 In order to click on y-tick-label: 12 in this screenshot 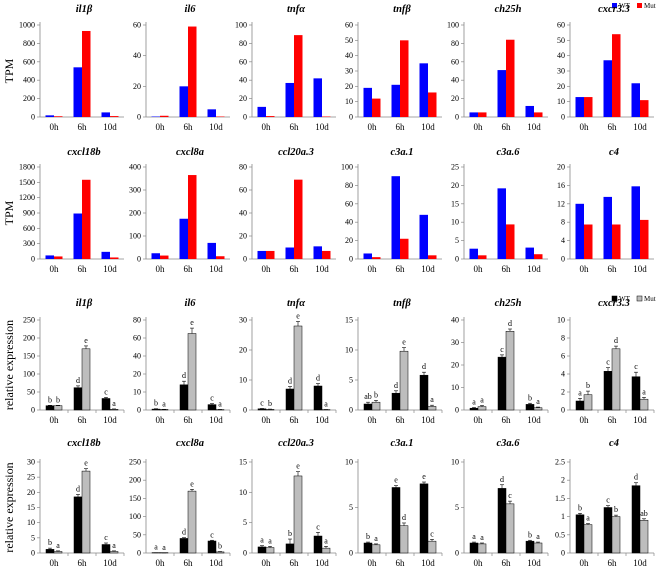, I will do `click(561, 203)`.